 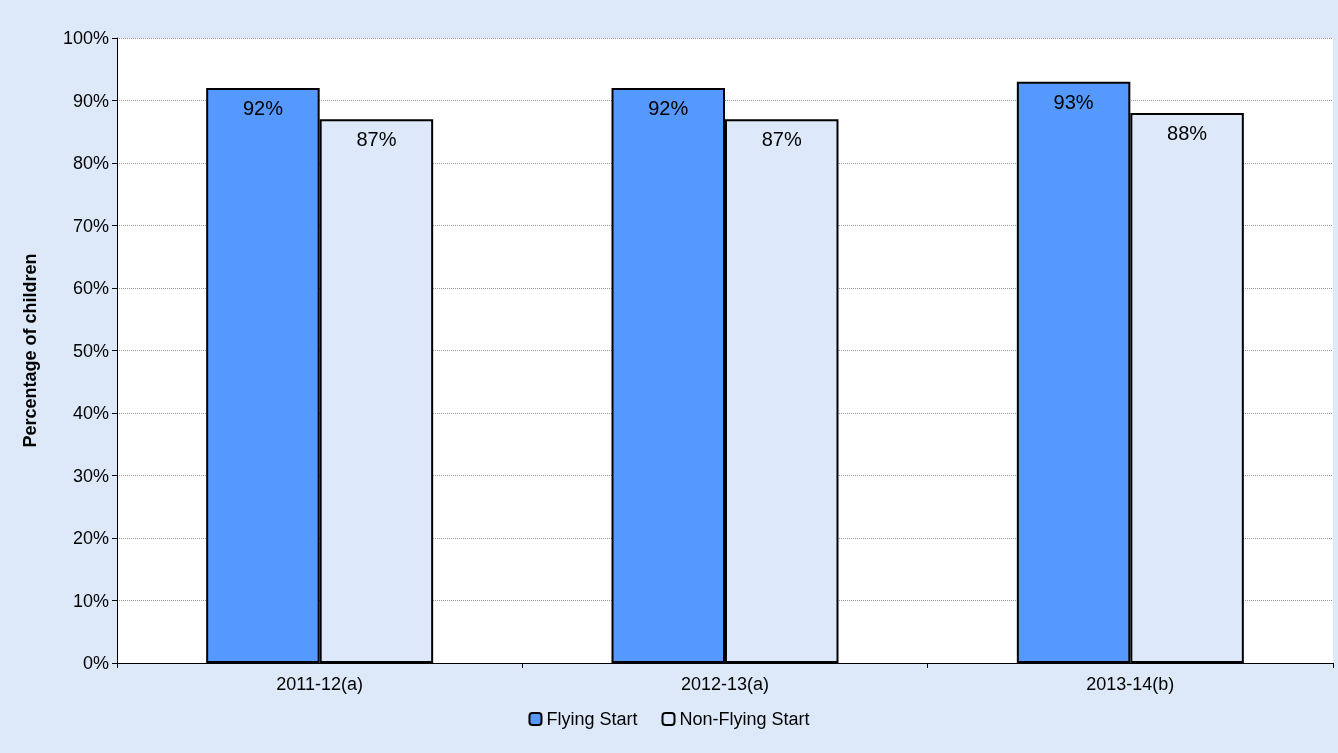 What do you see at coordinates (90, 350) in the screenshot?
I see `y-tick-label: 50%` at bounding box center [90, 350].